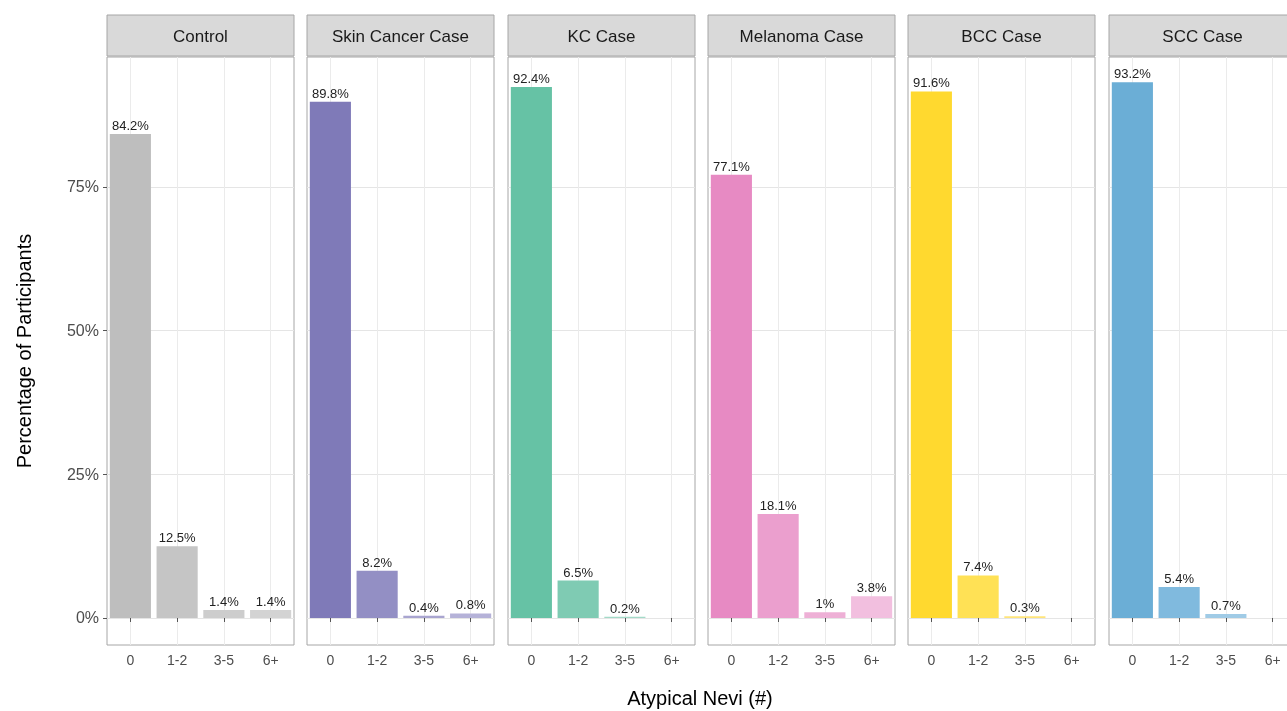 The image size is (1287, 711). What do you see at coordinates (82, 331) in the screenshot?
I see `y-tick-label: 50%` at bounding box center [82, 331].